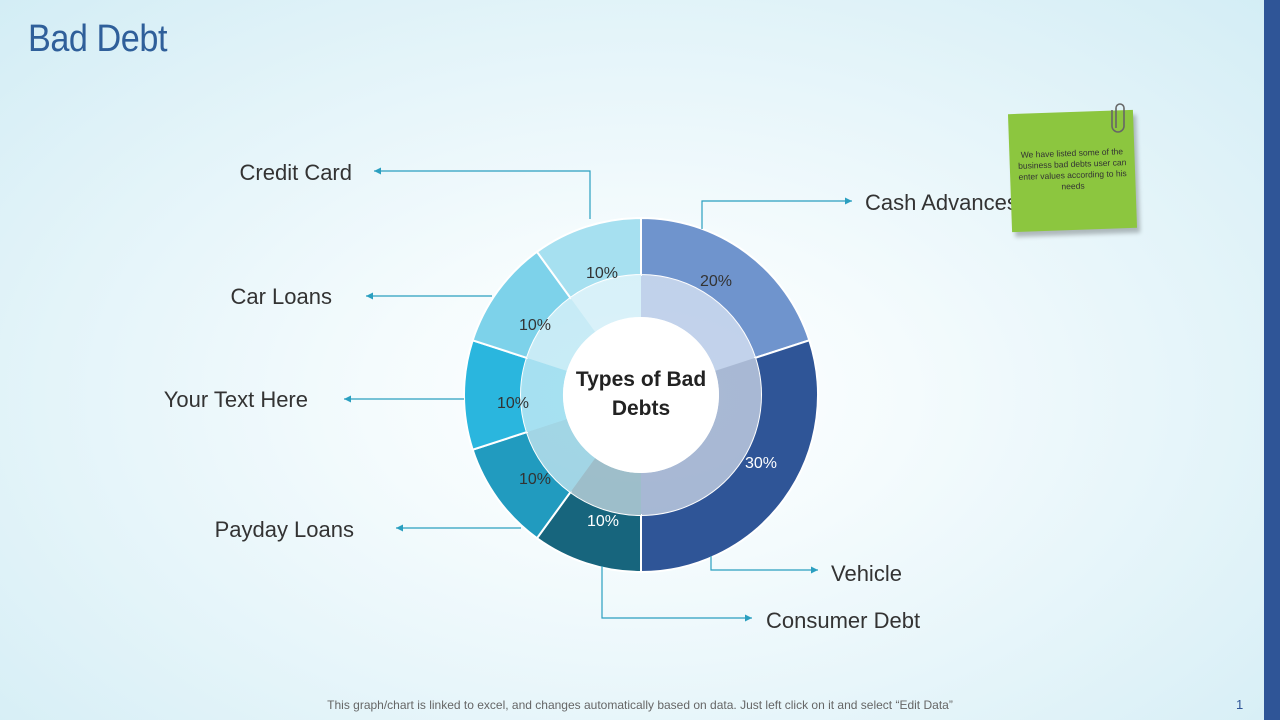  I want to click on inner-ring-tint-vehicle, so click(701, 436).